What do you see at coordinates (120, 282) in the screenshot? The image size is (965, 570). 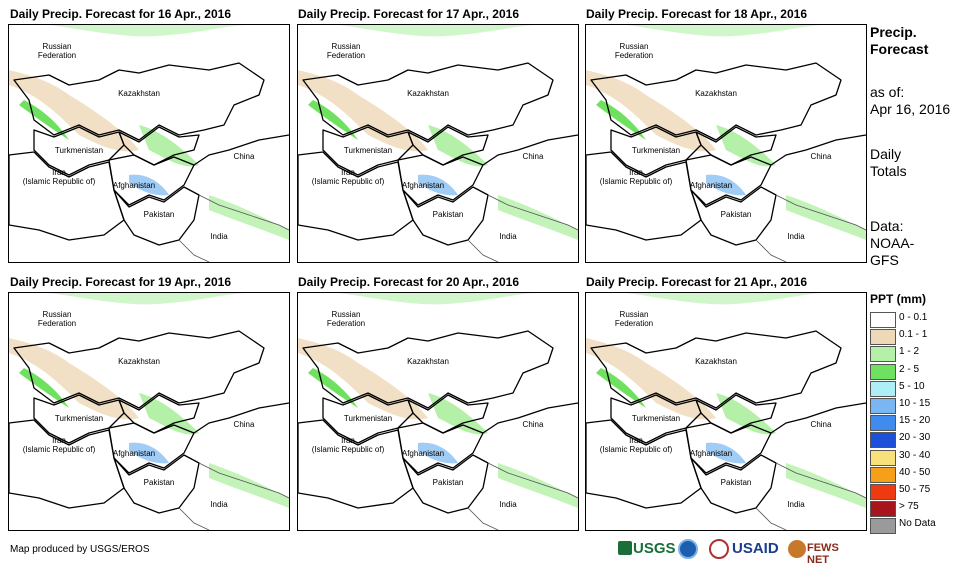 I see `panel-title-4: Daily Precip. Forecast for 19 Apr., 2016` at bounding box center [120, 282].